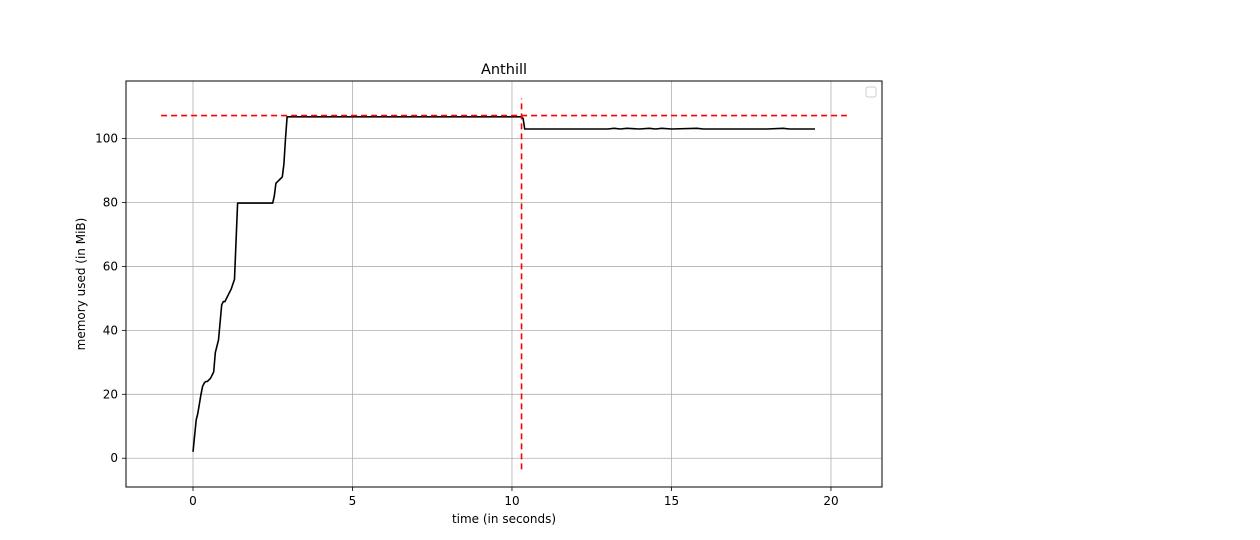  I want to click on legend-box, so click(871, 92).